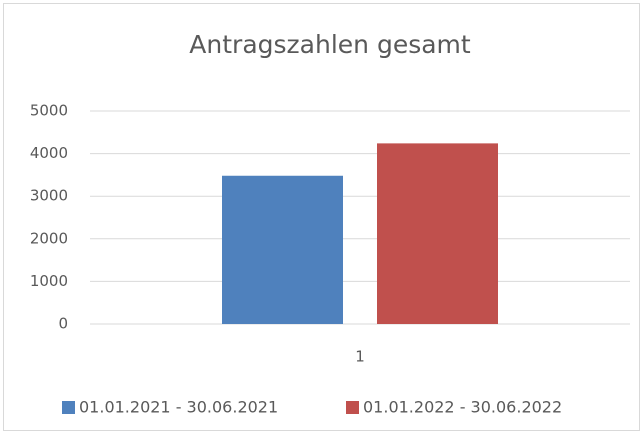 The width and height of the screenshot is (643, 434). What do you see at coordinates (360, 357) in the screenshot?
I see `x-tick-label: 1` at bounding box center [360, 357].